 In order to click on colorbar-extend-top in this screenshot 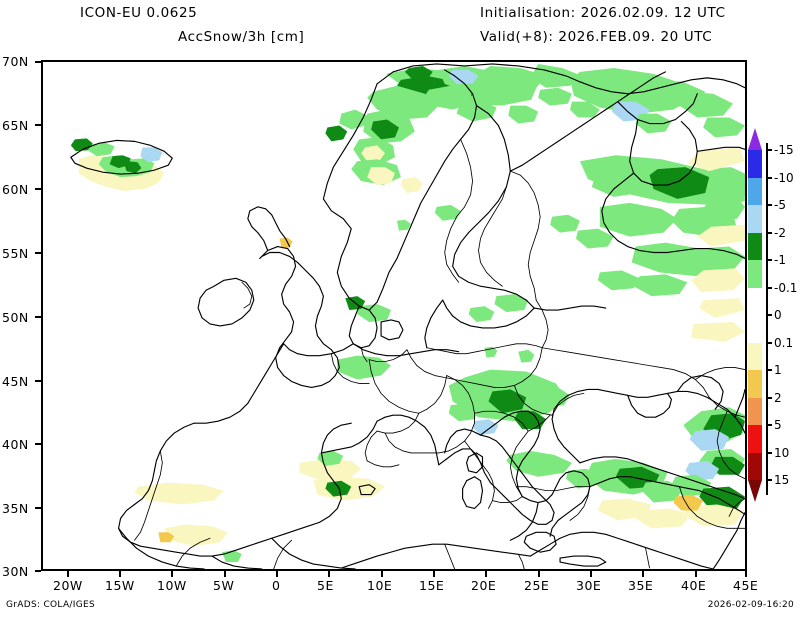, I will do `click(755, 139)`.